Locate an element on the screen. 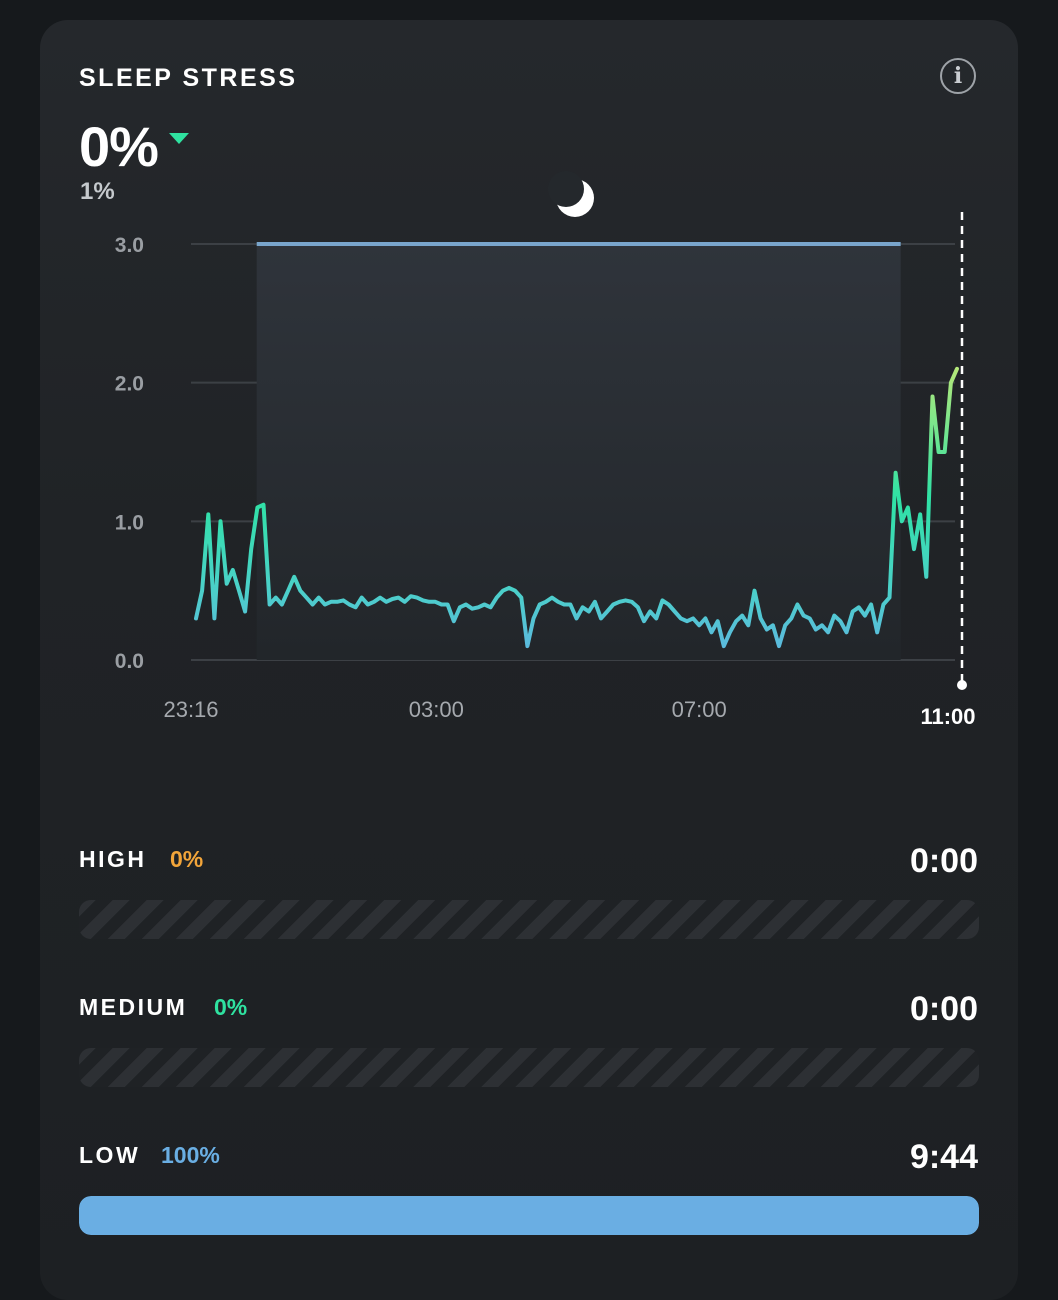  low-duration: 9:44 is located at coordinates (943, 1157).